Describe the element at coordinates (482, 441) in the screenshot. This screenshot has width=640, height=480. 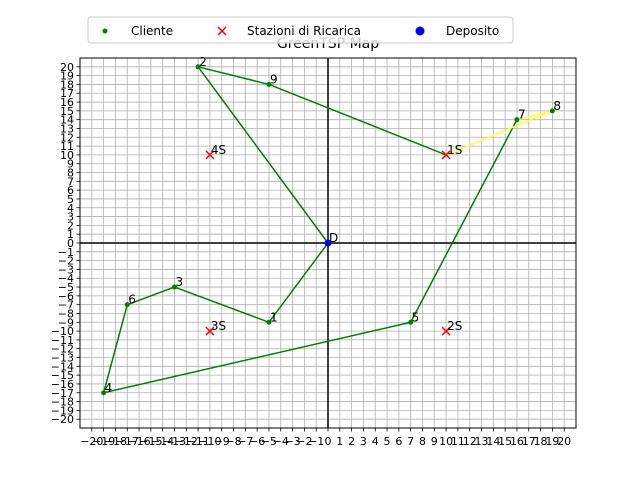
I see `x-tick-label: 13` at that location.